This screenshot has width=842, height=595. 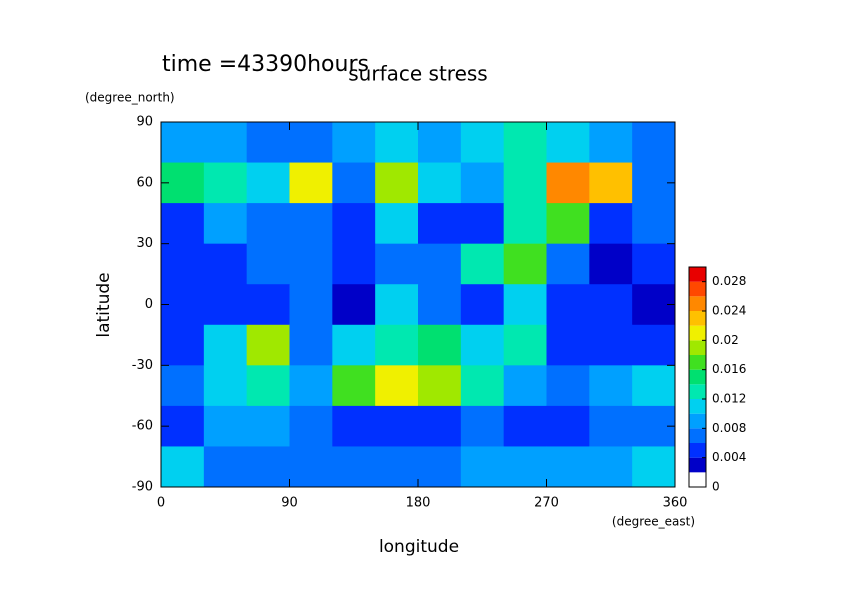 I want to click on colorbar-tick-label: 0.008, so click(x=729, y=428).